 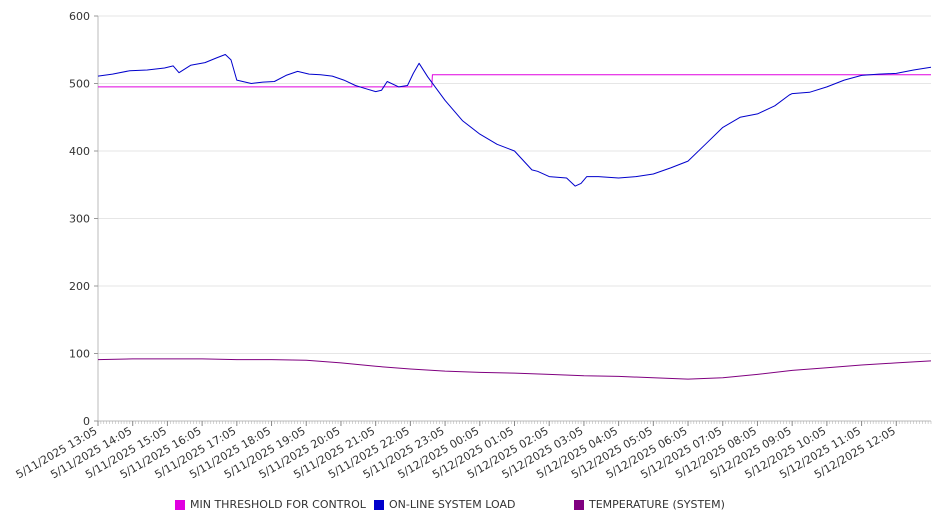 What do you see at coordinates (79, 354) in the screenshot?
I see `y-tick-label: 100` at bounding box center [79, 354].